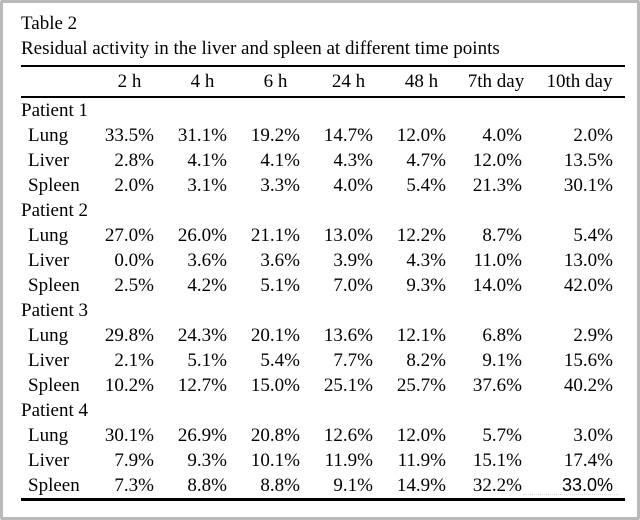  What do you see at coordinates (134, 285) in the screenshot?
I see `value-cell: 2.5%` at bounding box center [134, 285].